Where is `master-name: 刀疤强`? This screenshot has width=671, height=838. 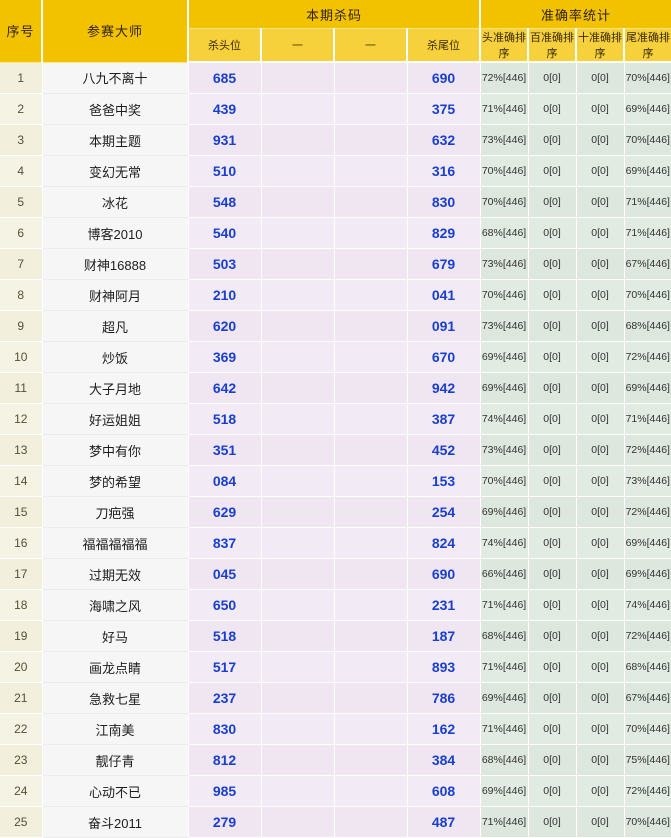 master-name: 刀疤强 is located at coordinates (115, 512).